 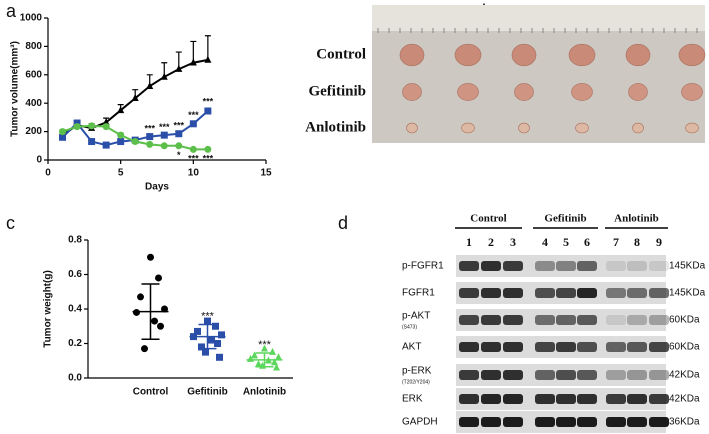 What do you see at coordinates (337, 91) in the screenshot?
I see `row-label: Gefitinib` at bounding box center [337, 91].